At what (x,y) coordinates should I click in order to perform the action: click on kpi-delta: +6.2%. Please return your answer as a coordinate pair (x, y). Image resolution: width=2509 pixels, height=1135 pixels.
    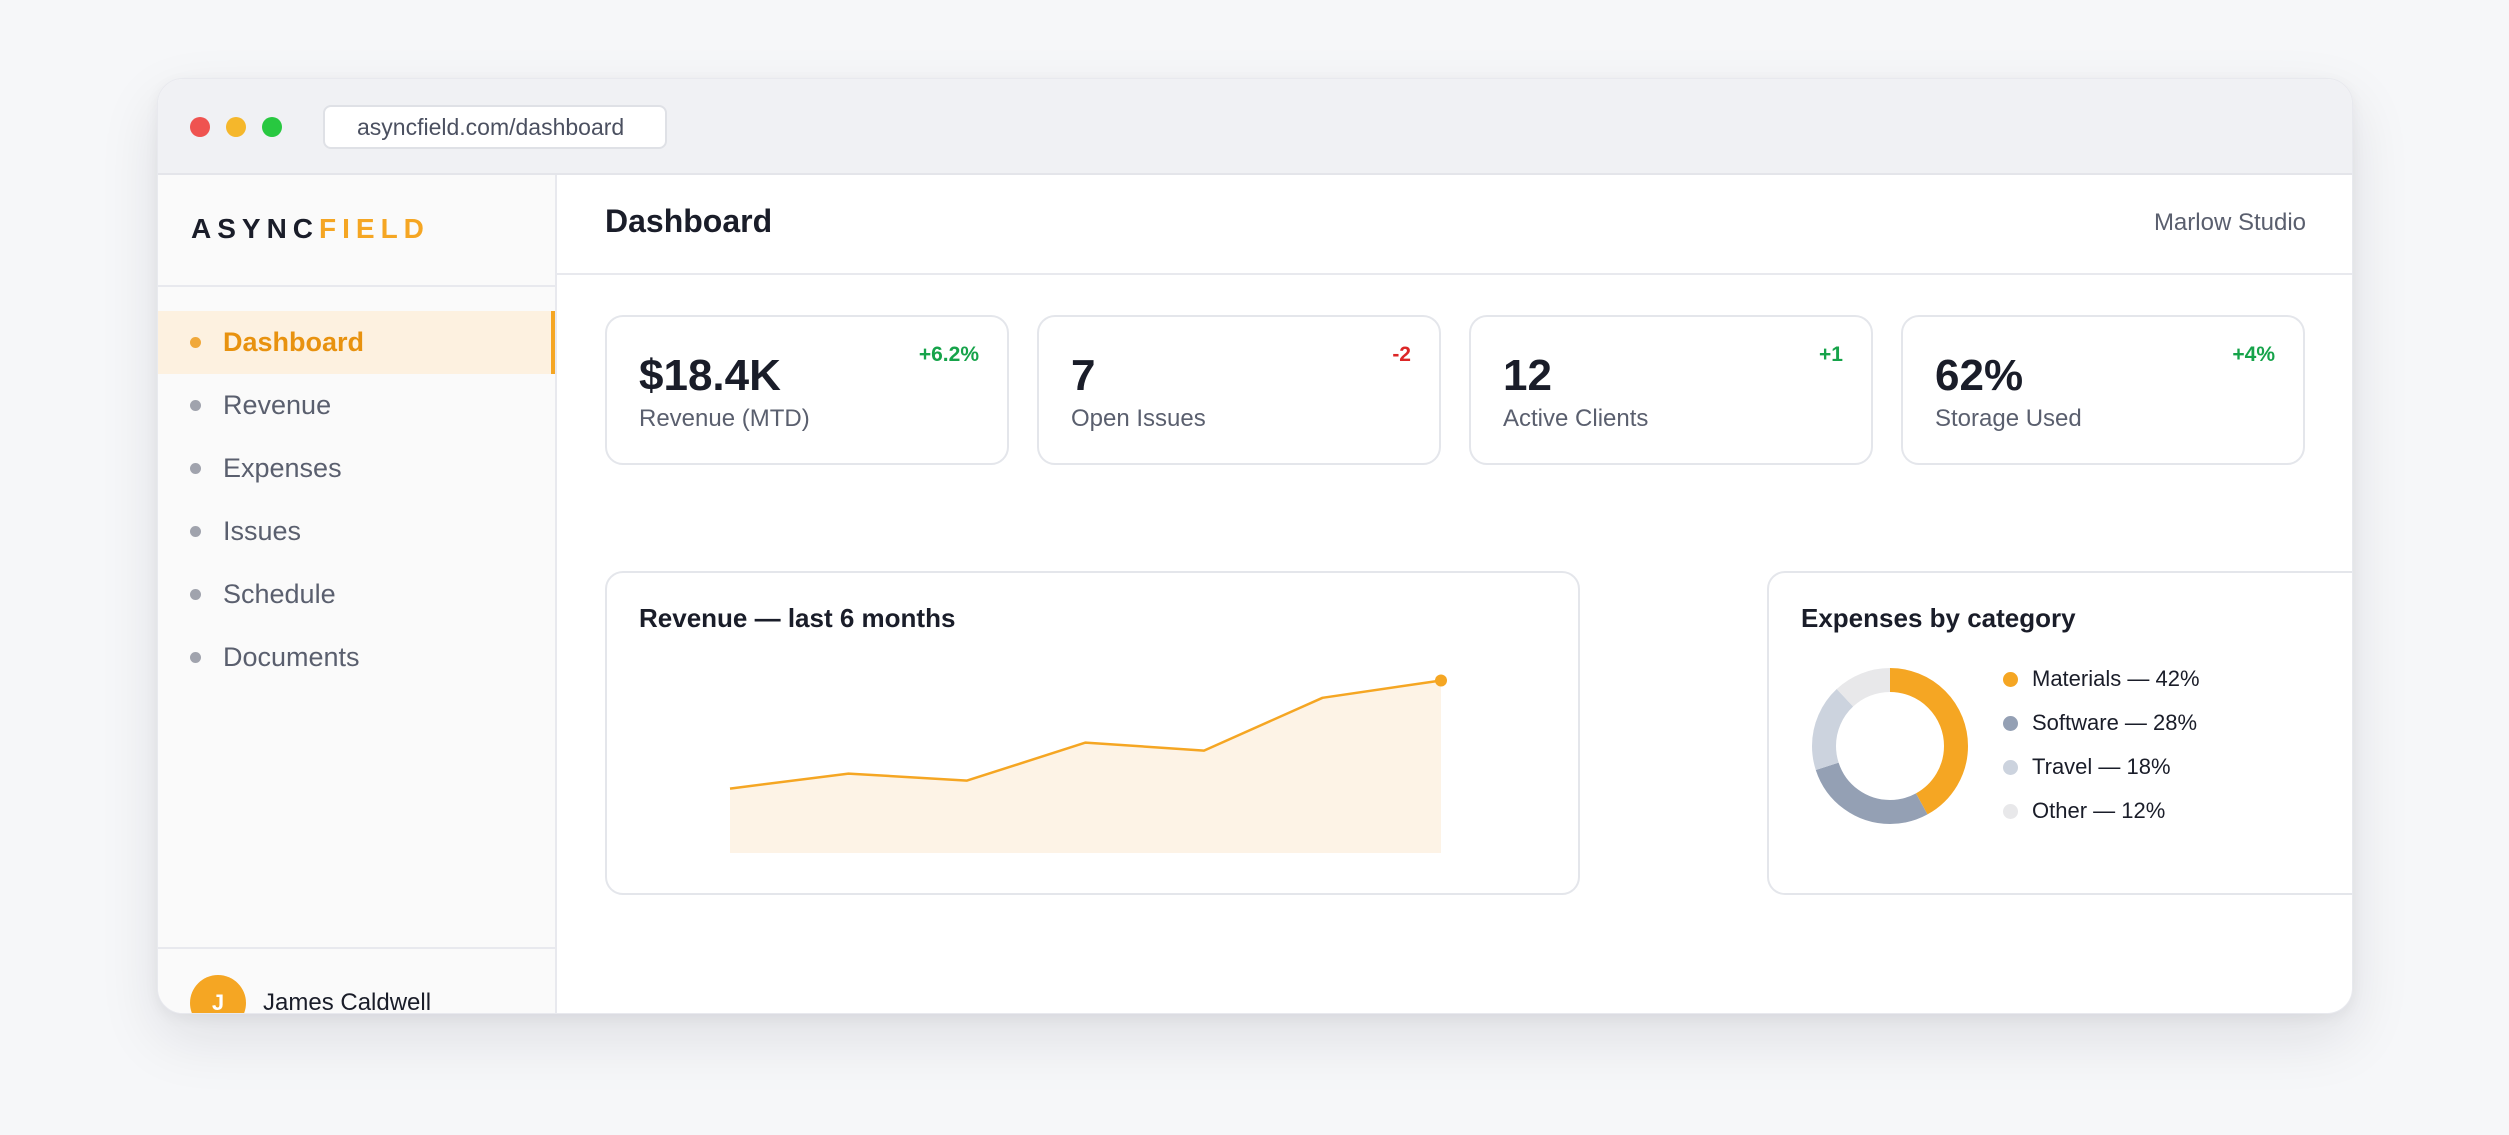
    Looking at the image, I should click on (948, 354).